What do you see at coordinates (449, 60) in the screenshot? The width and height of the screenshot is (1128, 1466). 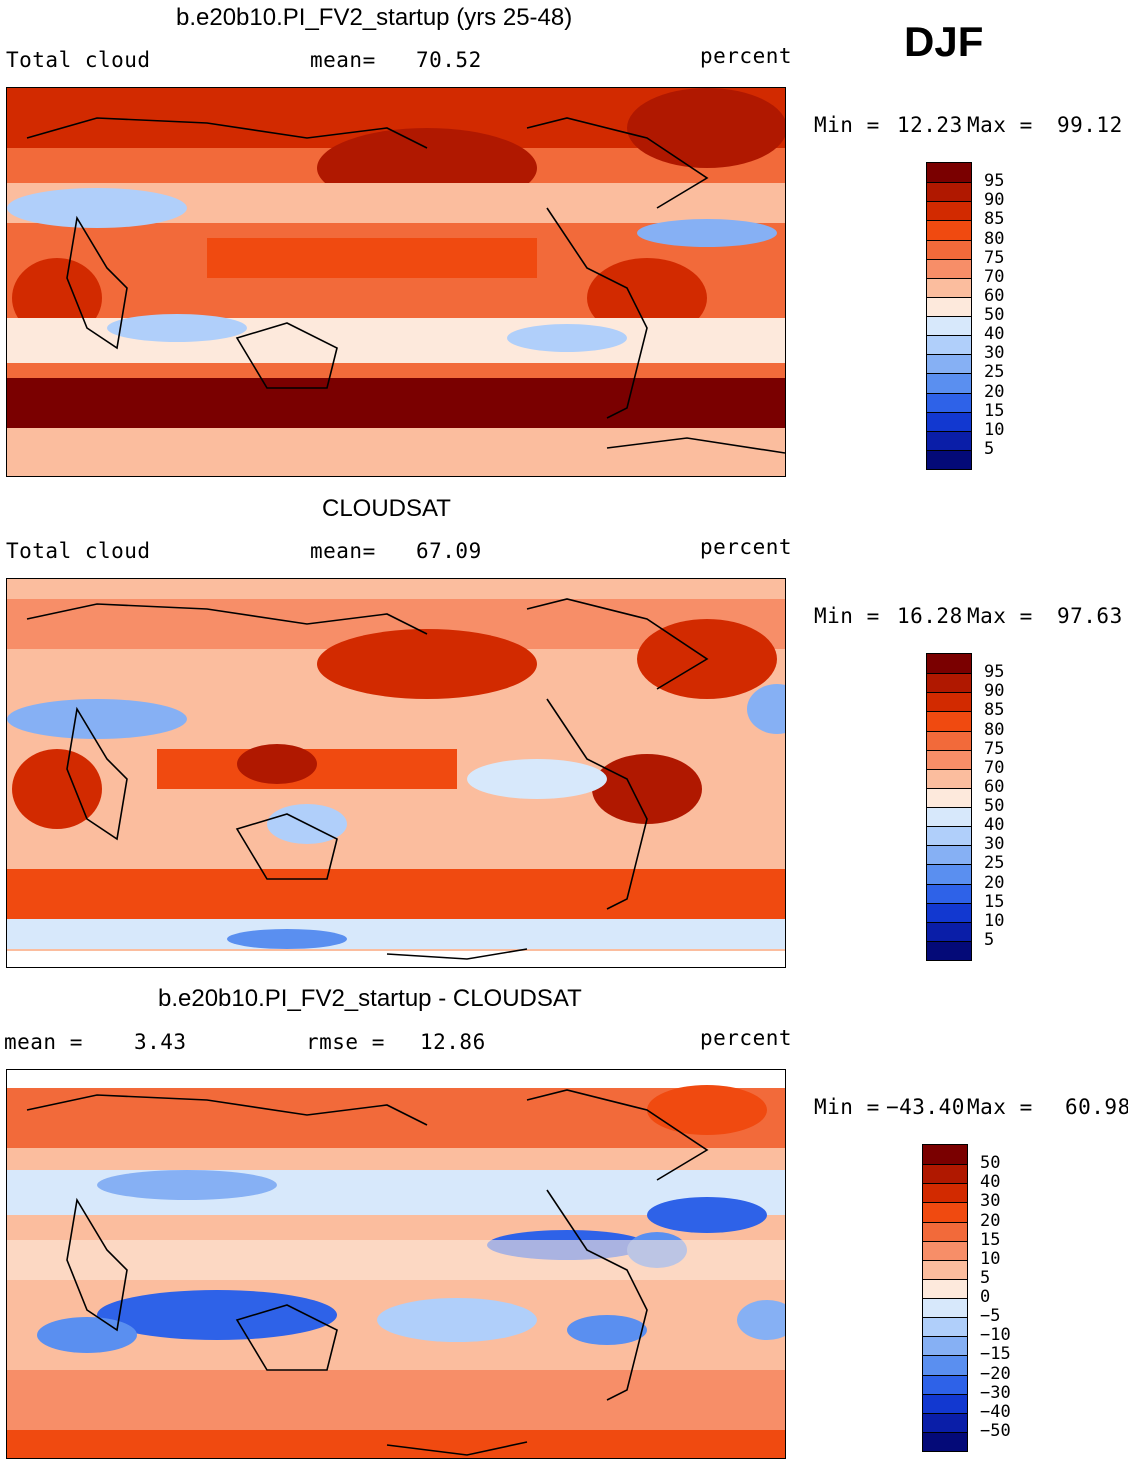 I see `panel-1-mean-value: 70.52` at bounding box center [449, 60].